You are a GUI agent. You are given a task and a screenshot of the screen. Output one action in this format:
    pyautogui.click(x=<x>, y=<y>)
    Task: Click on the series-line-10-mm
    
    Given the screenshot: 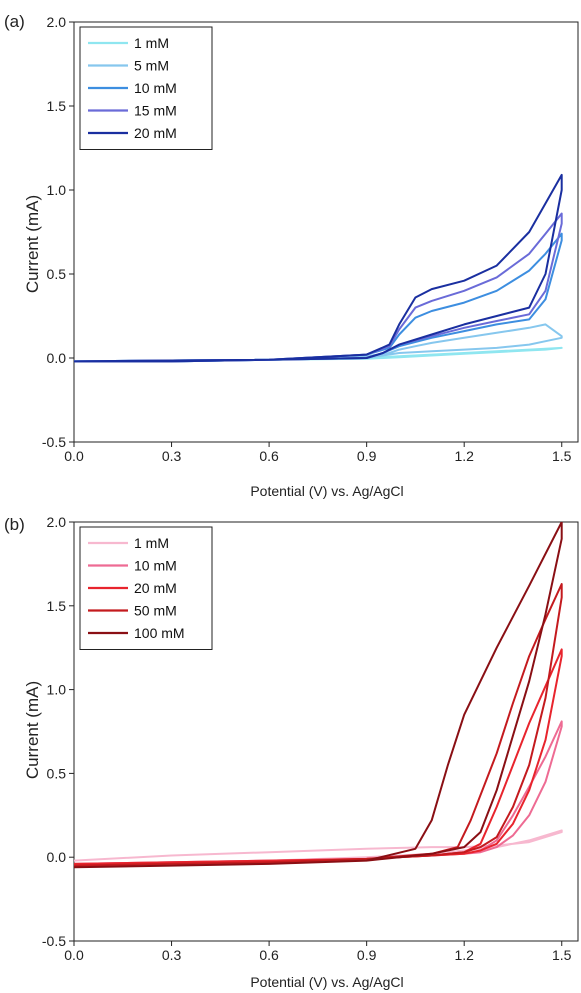 What is the action you would take?
    pyautogui.click(x=318, y=297)
    